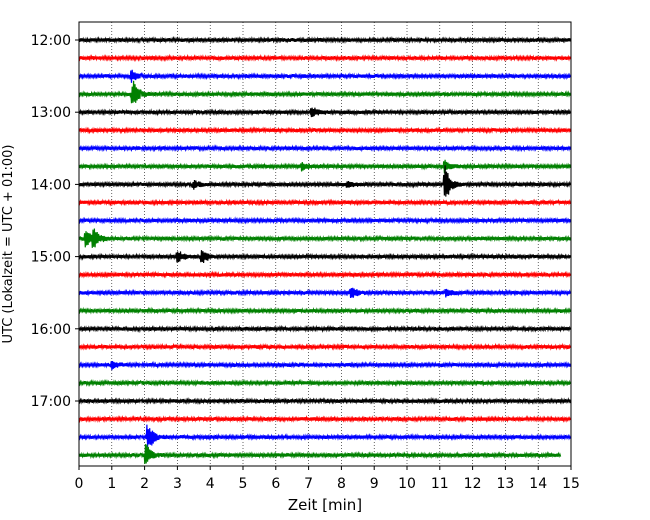 This screenshot has height=520, width=650. What do you see at coordinates (79, 484) in the screenshot?
I see `x-tick-label: 0` at bounding box center [79, 484].